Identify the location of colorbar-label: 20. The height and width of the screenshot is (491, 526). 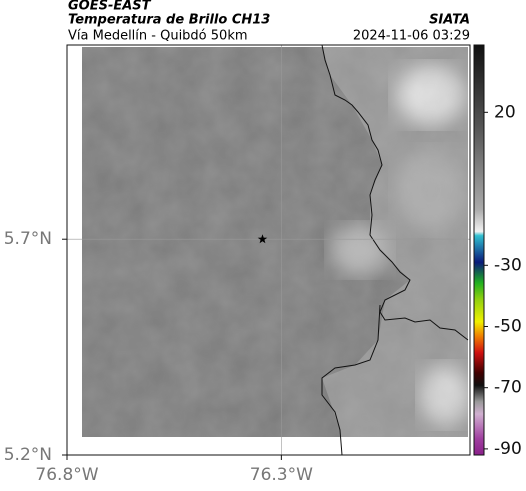
(505, 112).